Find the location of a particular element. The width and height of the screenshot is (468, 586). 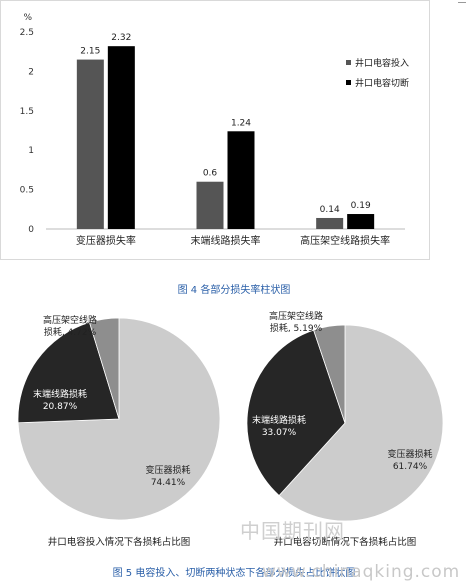

y-axis-unit: % is located at coordinates (27, 18).